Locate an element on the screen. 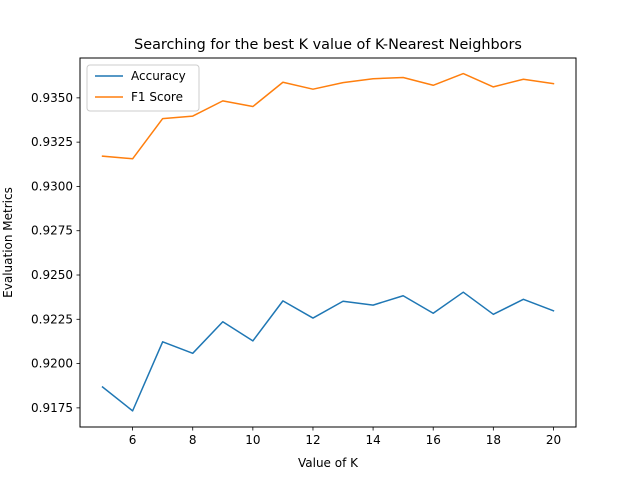 The height and width of the screenshot is (480, 640). y-tick-label: 0.9300 is located at coordinates (52, 186).